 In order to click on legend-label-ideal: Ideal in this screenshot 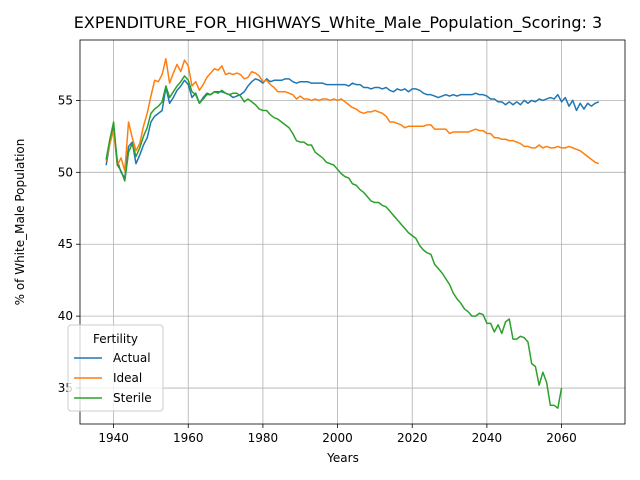, I will do `click(127, 378)`.